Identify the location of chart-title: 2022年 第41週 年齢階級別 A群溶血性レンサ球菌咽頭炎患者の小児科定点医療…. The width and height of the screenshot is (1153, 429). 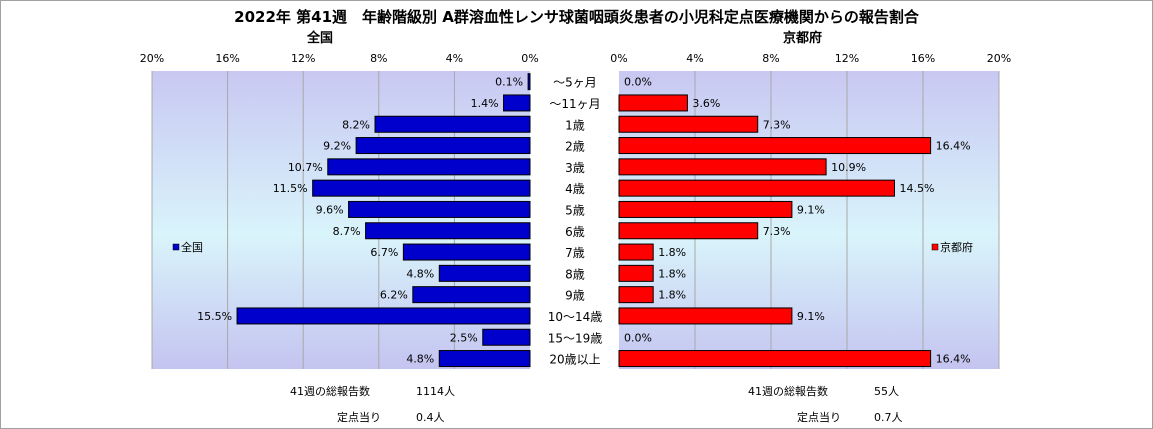
(576, 17).